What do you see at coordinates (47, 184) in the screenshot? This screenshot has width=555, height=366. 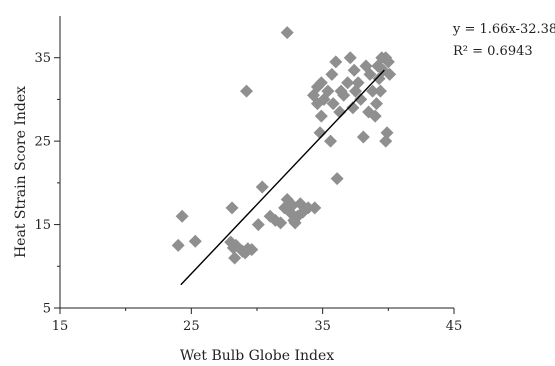 I see `y-ticks: 5 15 25 35` at bounding box center [47, 184].